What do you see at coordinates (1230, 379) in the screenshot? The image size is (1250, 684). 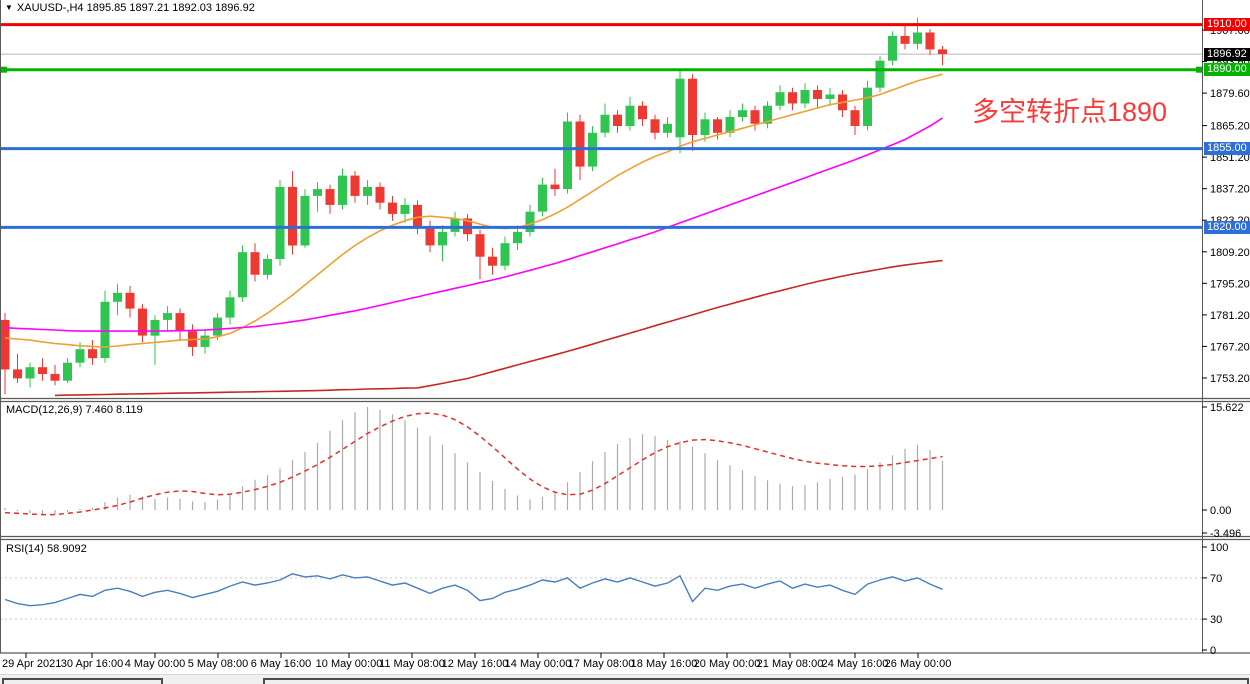 I see `axis-tick-label: 1753.20` at bounding box center [1230, 379].